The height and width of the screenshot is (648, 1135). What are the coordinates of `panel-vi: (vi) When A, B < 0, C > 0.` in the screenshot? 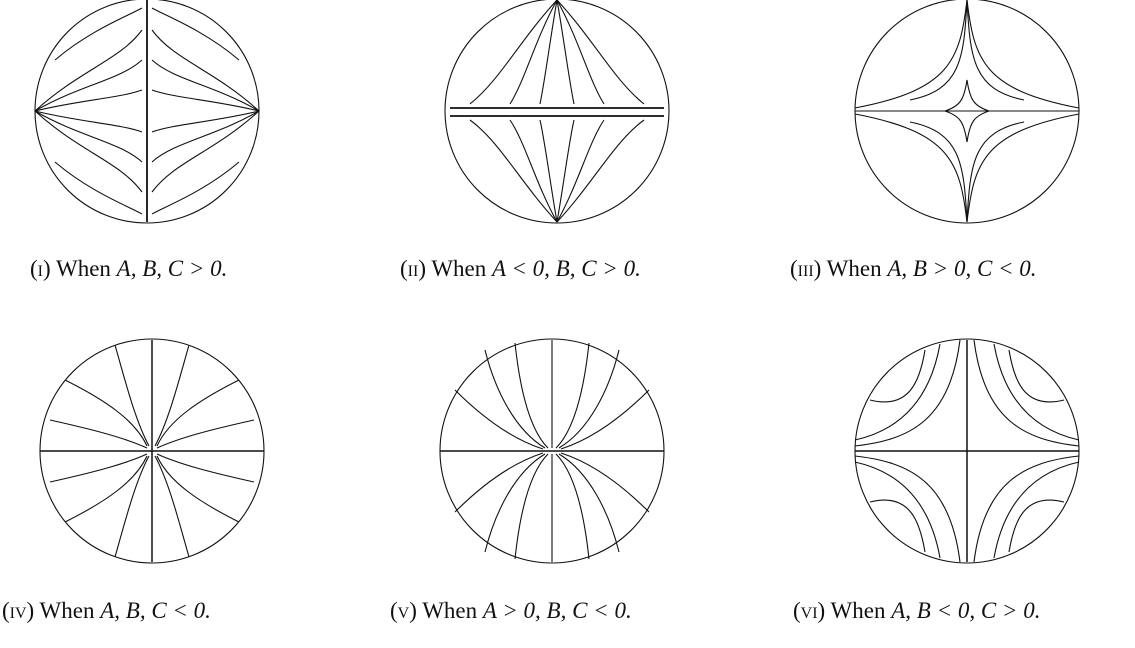 It's located at (964, 489).